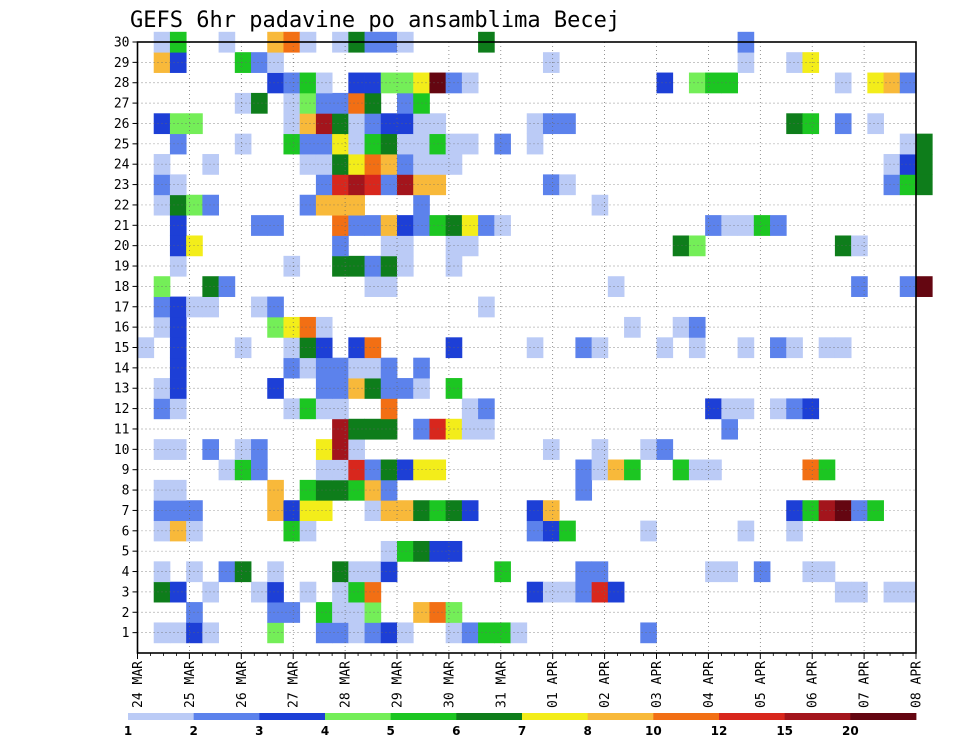 This screenshot has height=742, width=960. Describe the element at coordinates (719, 731) in the screenshot. I see `colorbar-label: 12` at that location.